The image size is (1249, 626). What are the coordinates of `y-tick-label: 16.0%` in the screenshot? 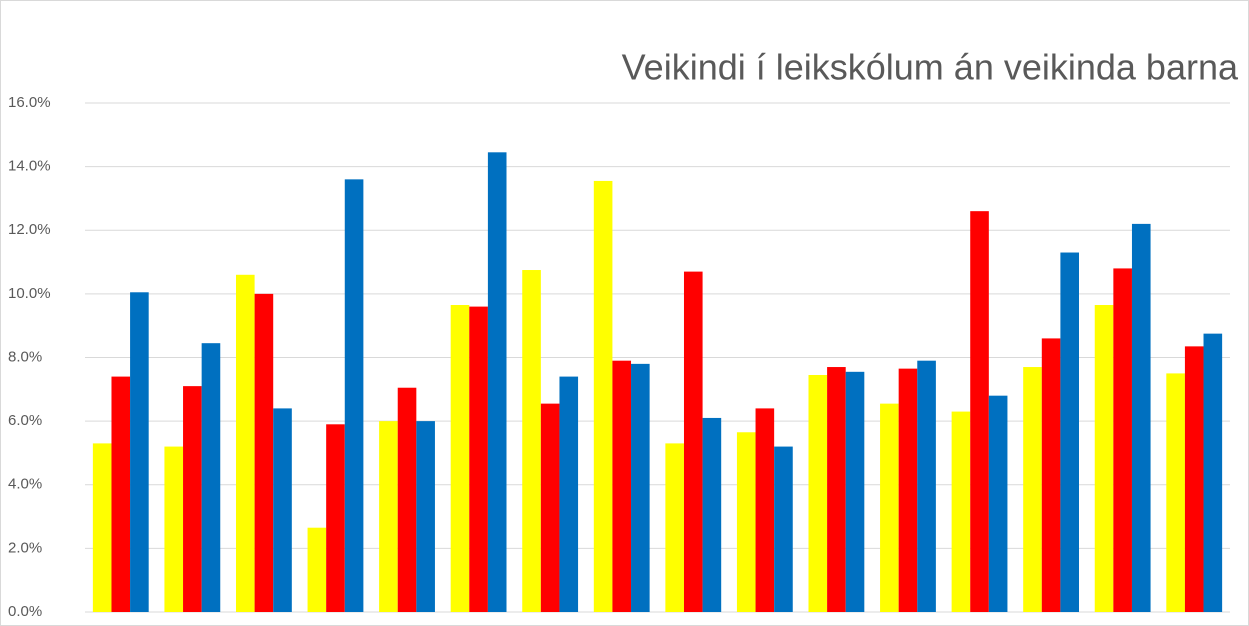 It's located at (29, 102).